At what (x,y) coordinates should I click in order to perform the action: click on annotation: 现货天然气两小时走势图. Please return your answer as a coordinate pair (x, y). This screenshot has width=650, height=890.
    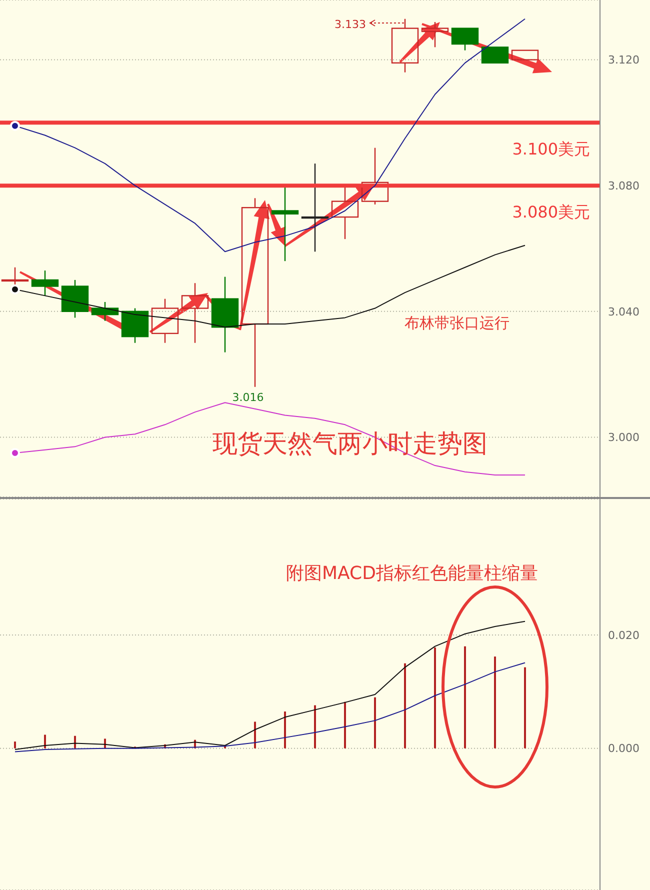
    Looking at the image, I should click on (350, 443).